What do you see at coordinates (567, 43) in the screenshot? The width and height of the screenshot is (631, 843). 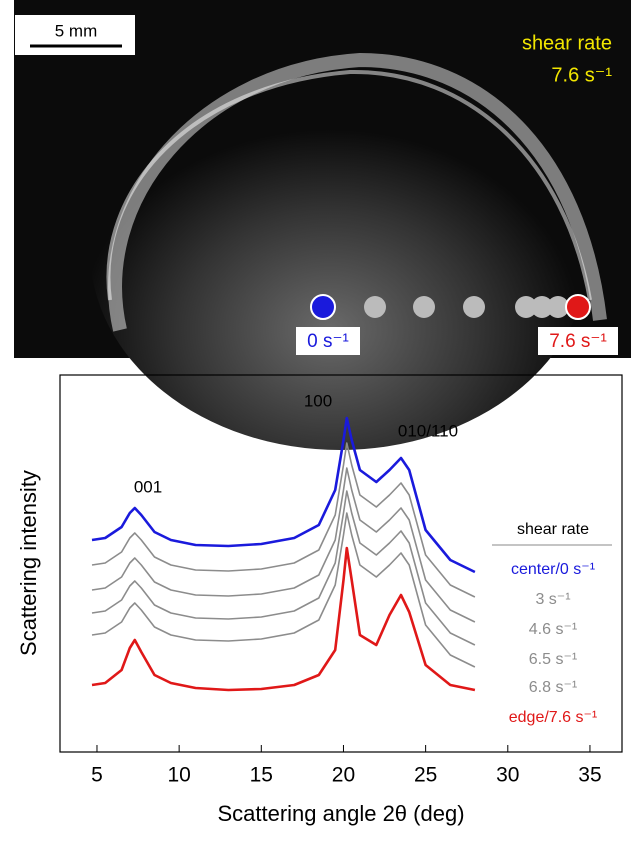 I see `shear-label: shear rate` at bounding box center [567, 43].